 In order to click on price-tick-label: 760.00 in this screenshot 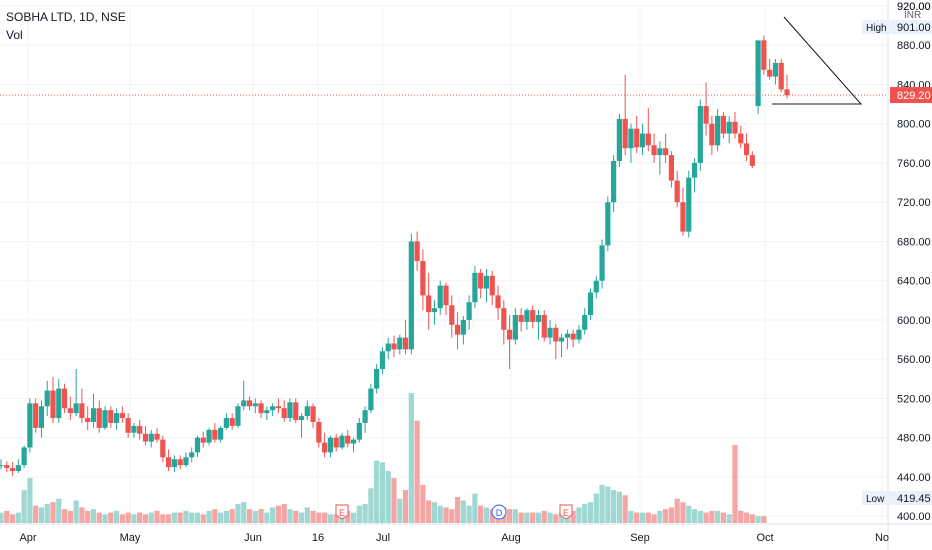, I will do `click(914, 164)`.